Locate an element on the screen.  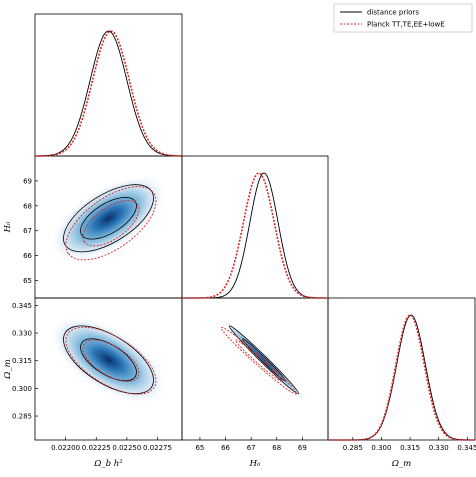
contour-planck-95-om-obh2 is located at coordinates (111, 360).